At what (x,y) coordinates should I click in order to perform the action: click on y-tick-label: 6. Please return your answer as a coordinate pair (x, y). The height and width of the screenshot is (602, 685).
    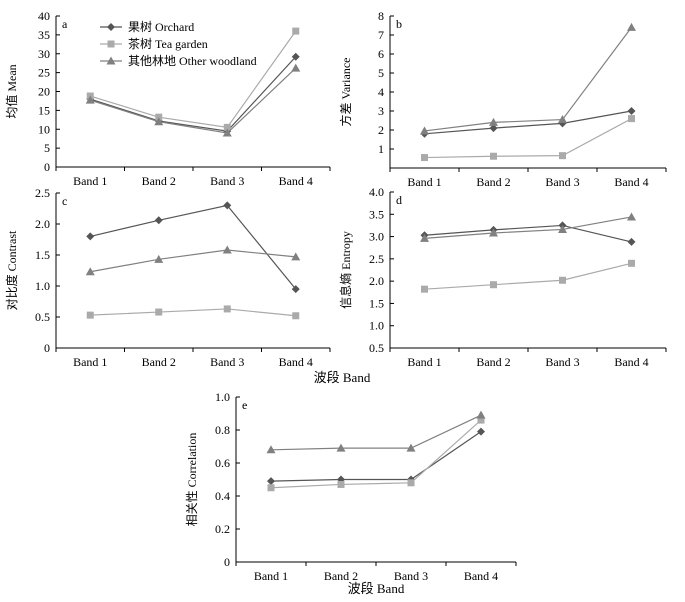
    Looking at the image, I should click on (381, 54).